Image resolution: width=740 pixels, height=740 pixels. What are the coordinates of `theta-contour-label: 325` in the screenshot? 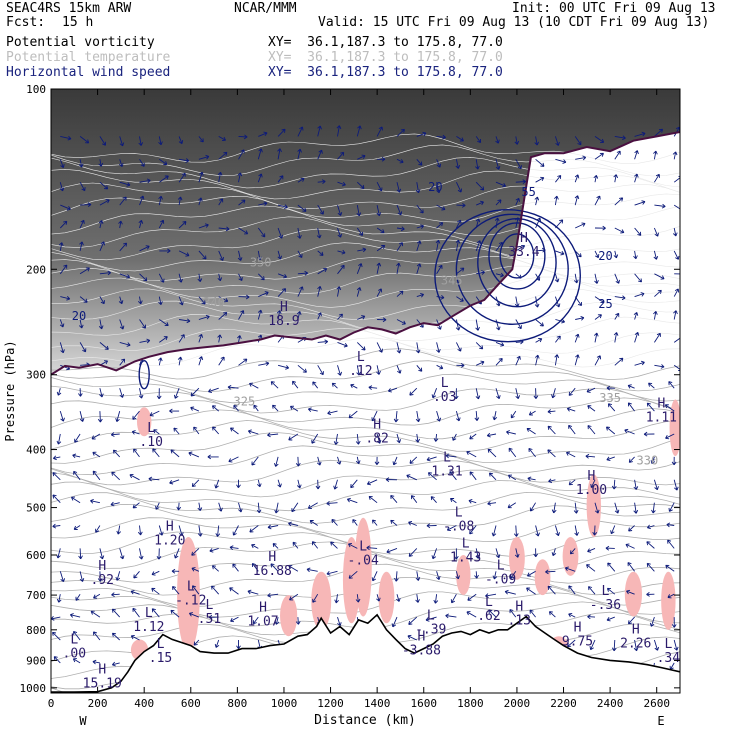 It's located at (245, 402).